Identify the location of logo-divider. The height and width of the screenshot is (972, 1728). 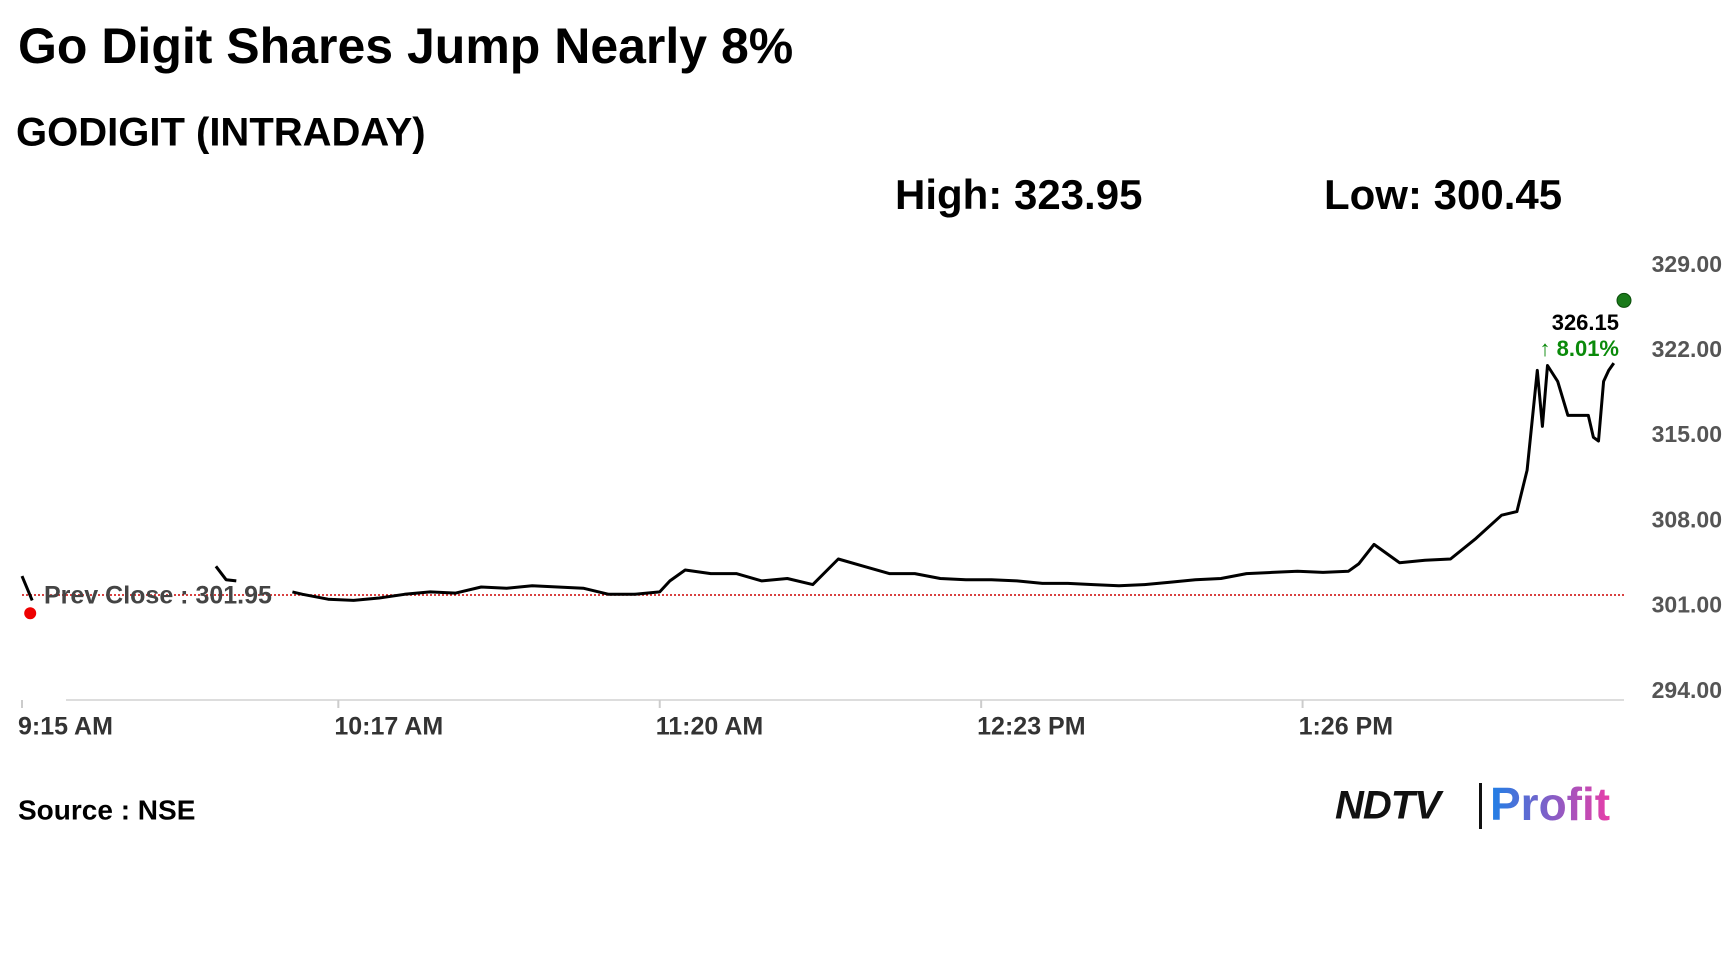
(1480, 806).